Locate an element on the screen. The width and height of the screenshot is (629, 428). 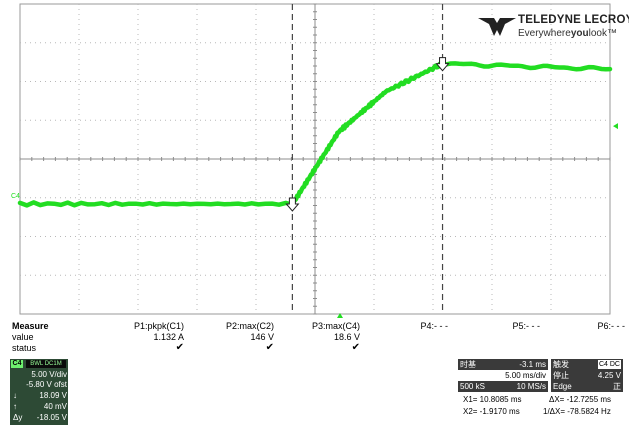
param-p1-value: 1.132 A is located at coordinates (168, 337).